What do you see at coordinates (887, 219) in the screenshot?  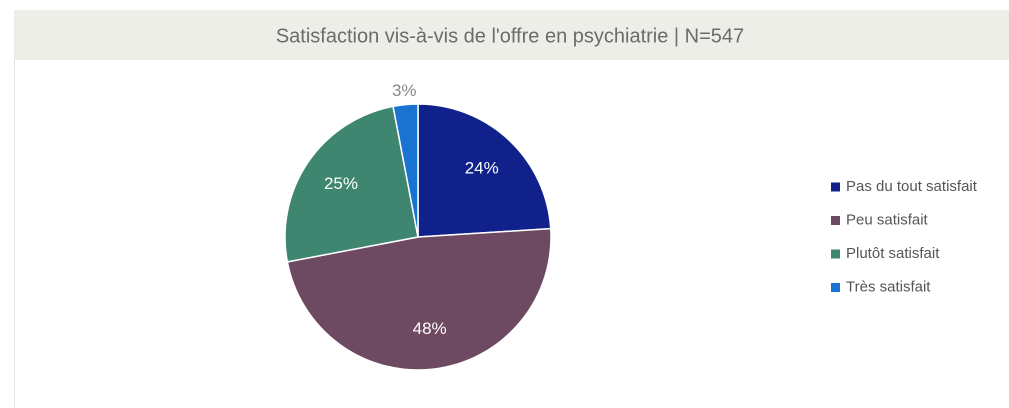 I see `legend-label: Peu satisfait` at bounding box center [887, 219].